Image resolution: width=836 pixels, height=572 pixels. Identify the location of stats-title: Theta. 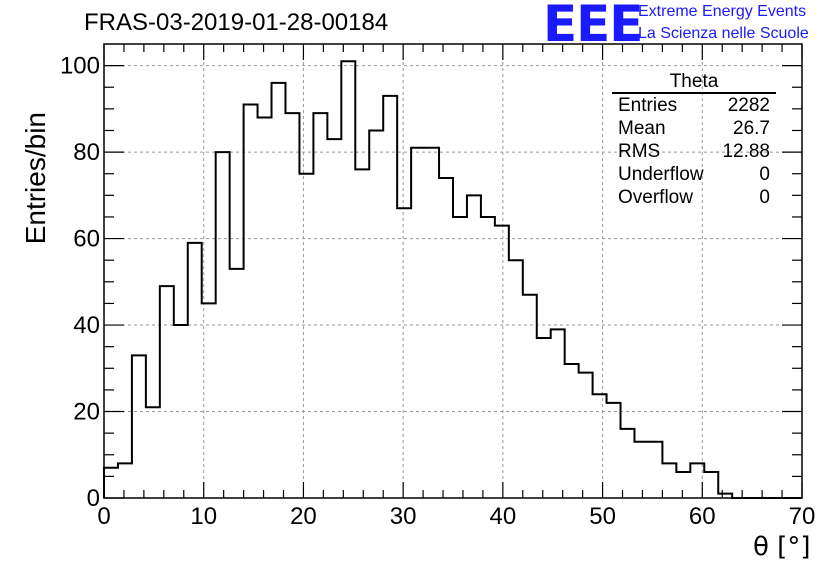
(694, 83).